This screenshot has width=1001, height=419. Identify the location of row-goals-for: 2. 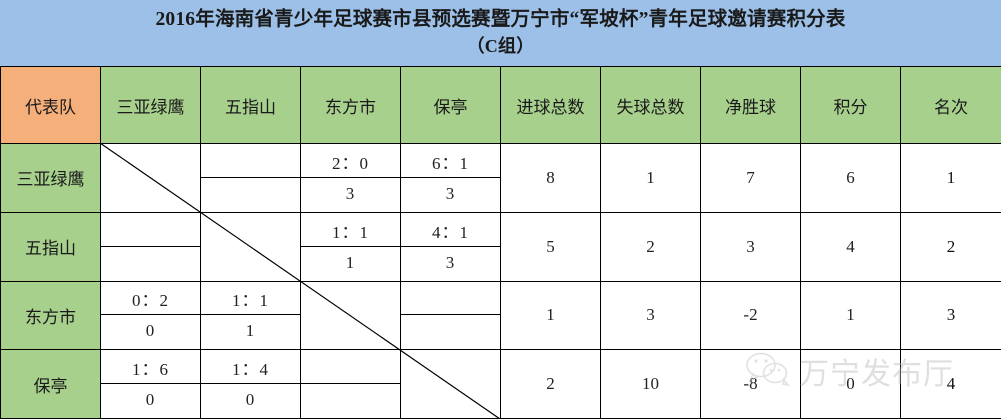
(550, 384).